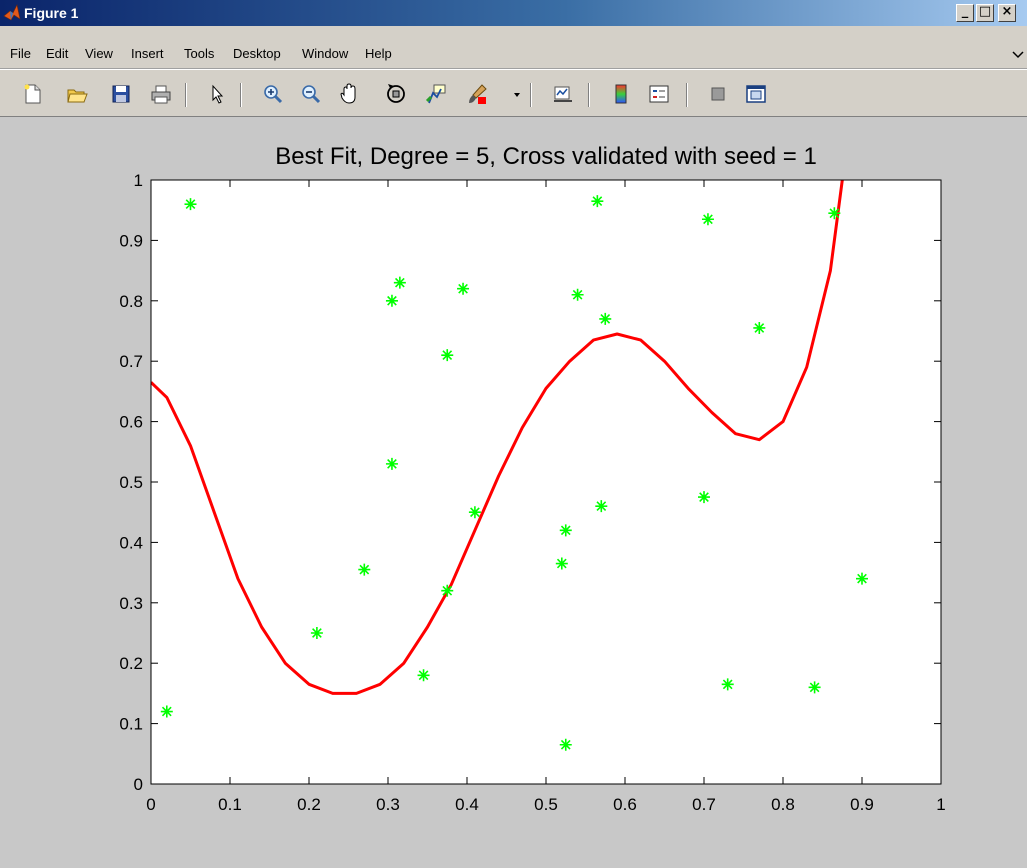  What do you see at coordinates (325, 53) in the screenshot?
I see `menu-window: Window` at bounding box center [325, 53].